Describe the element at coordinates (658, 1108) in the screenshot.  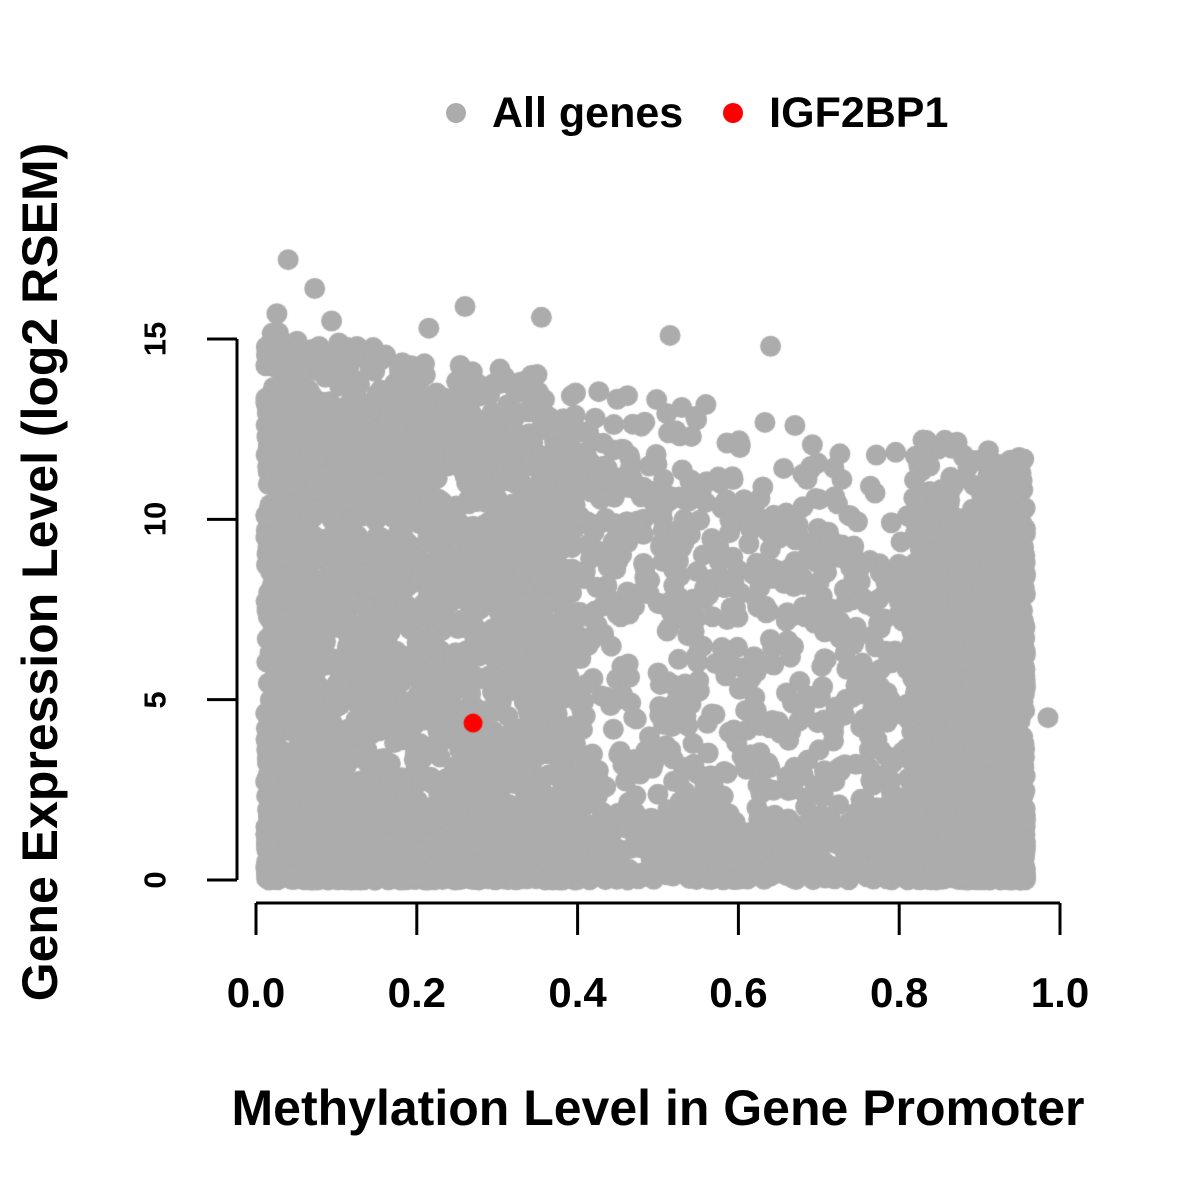
I see `x-axis-title: Methylation Level in Gene Promoter` at that location.